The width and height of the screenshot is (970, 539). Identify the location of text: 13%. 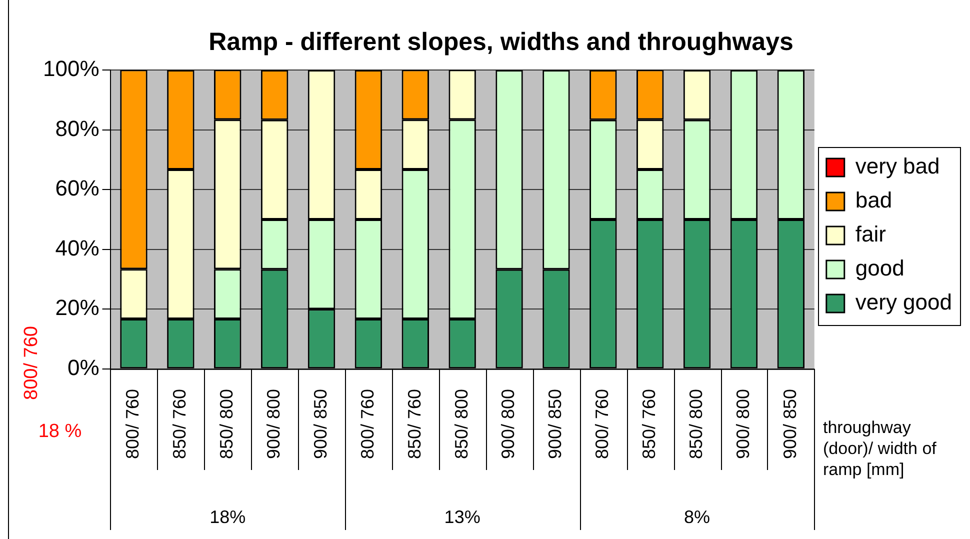
(462, 516).